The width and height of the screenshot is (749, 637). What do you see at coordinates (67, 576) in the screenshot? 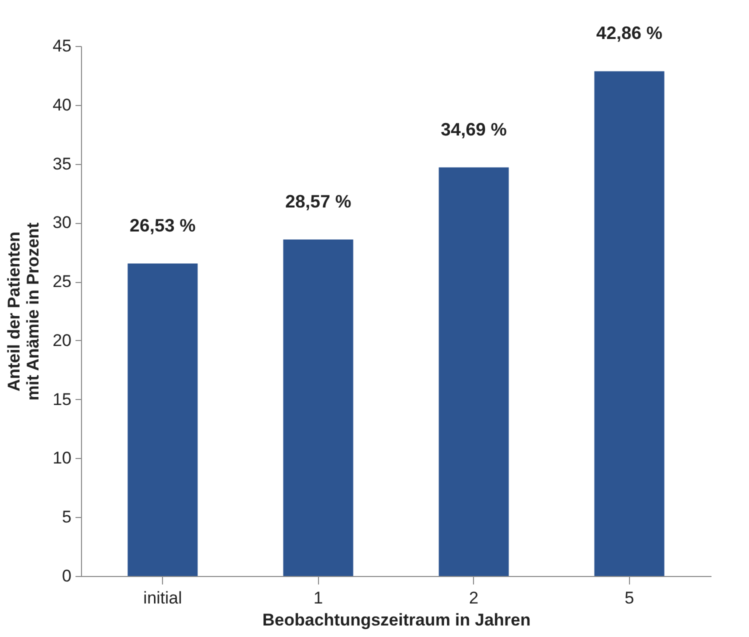
I see `y-tick-label: 0` at bounding box center [67, 576].